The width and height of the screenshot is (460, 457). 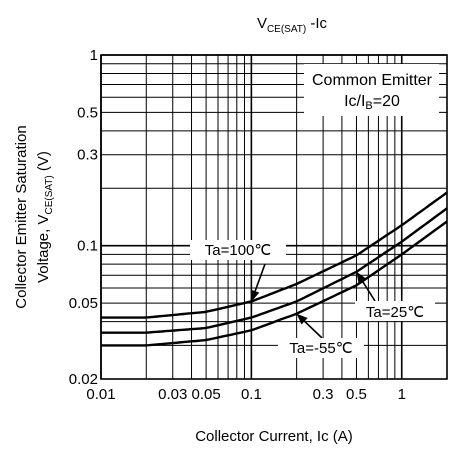 I want to click on y-axis-label-line1: Collector Emitter Saturation, so click(x=21, y=216).